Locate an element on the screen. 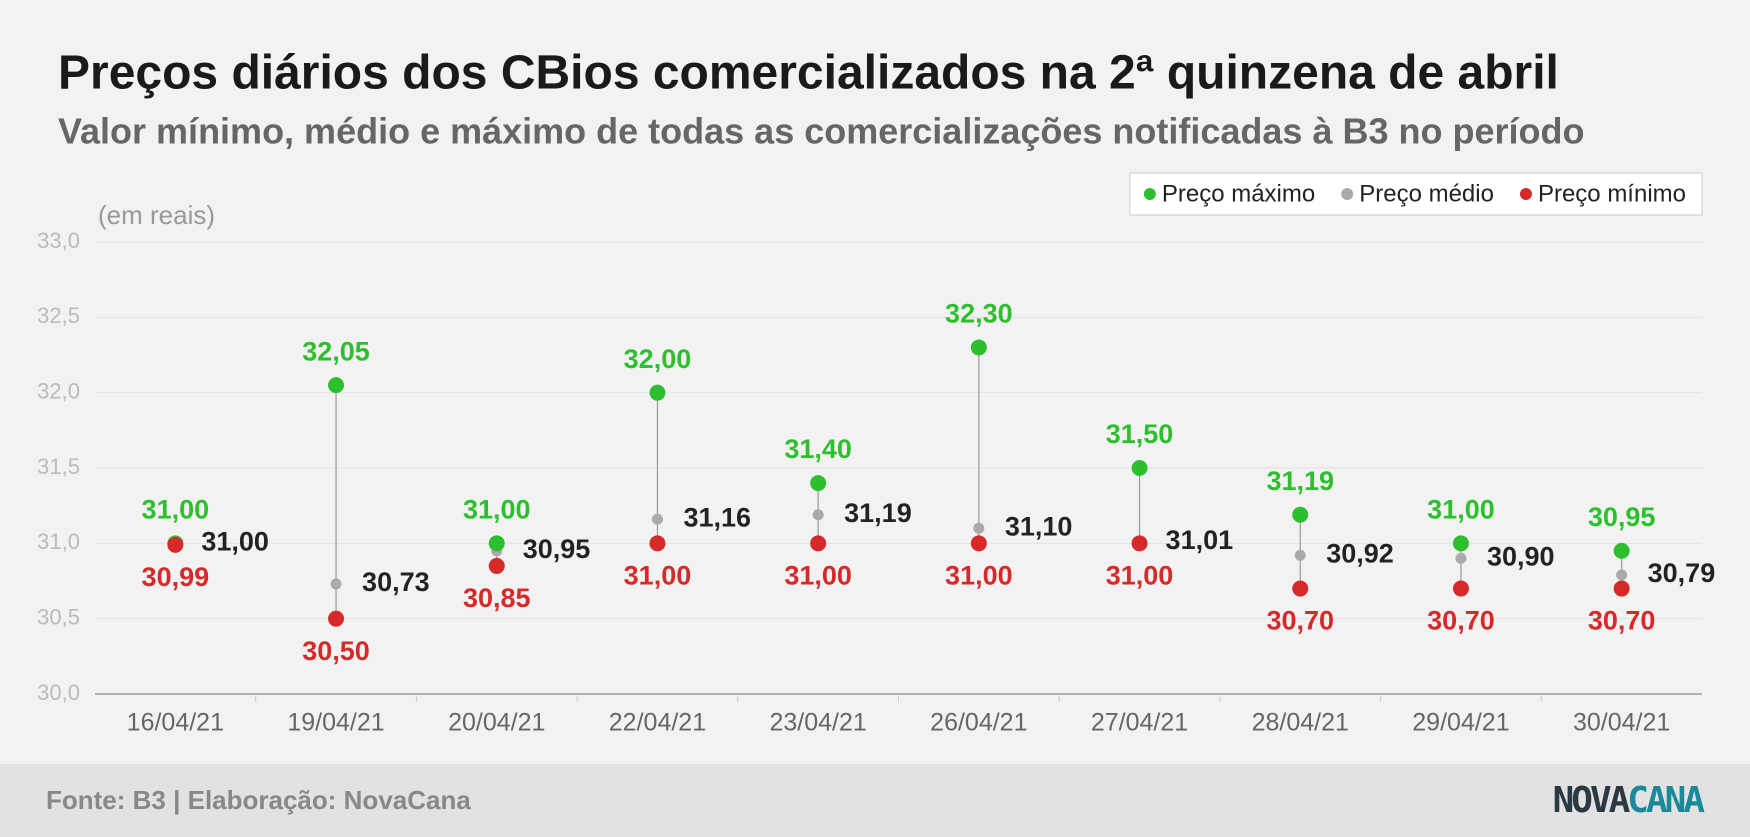 The width and height of the screenshot is (1750, 837). legend-label: Preço máximo is located at coordinates (1238, 193).